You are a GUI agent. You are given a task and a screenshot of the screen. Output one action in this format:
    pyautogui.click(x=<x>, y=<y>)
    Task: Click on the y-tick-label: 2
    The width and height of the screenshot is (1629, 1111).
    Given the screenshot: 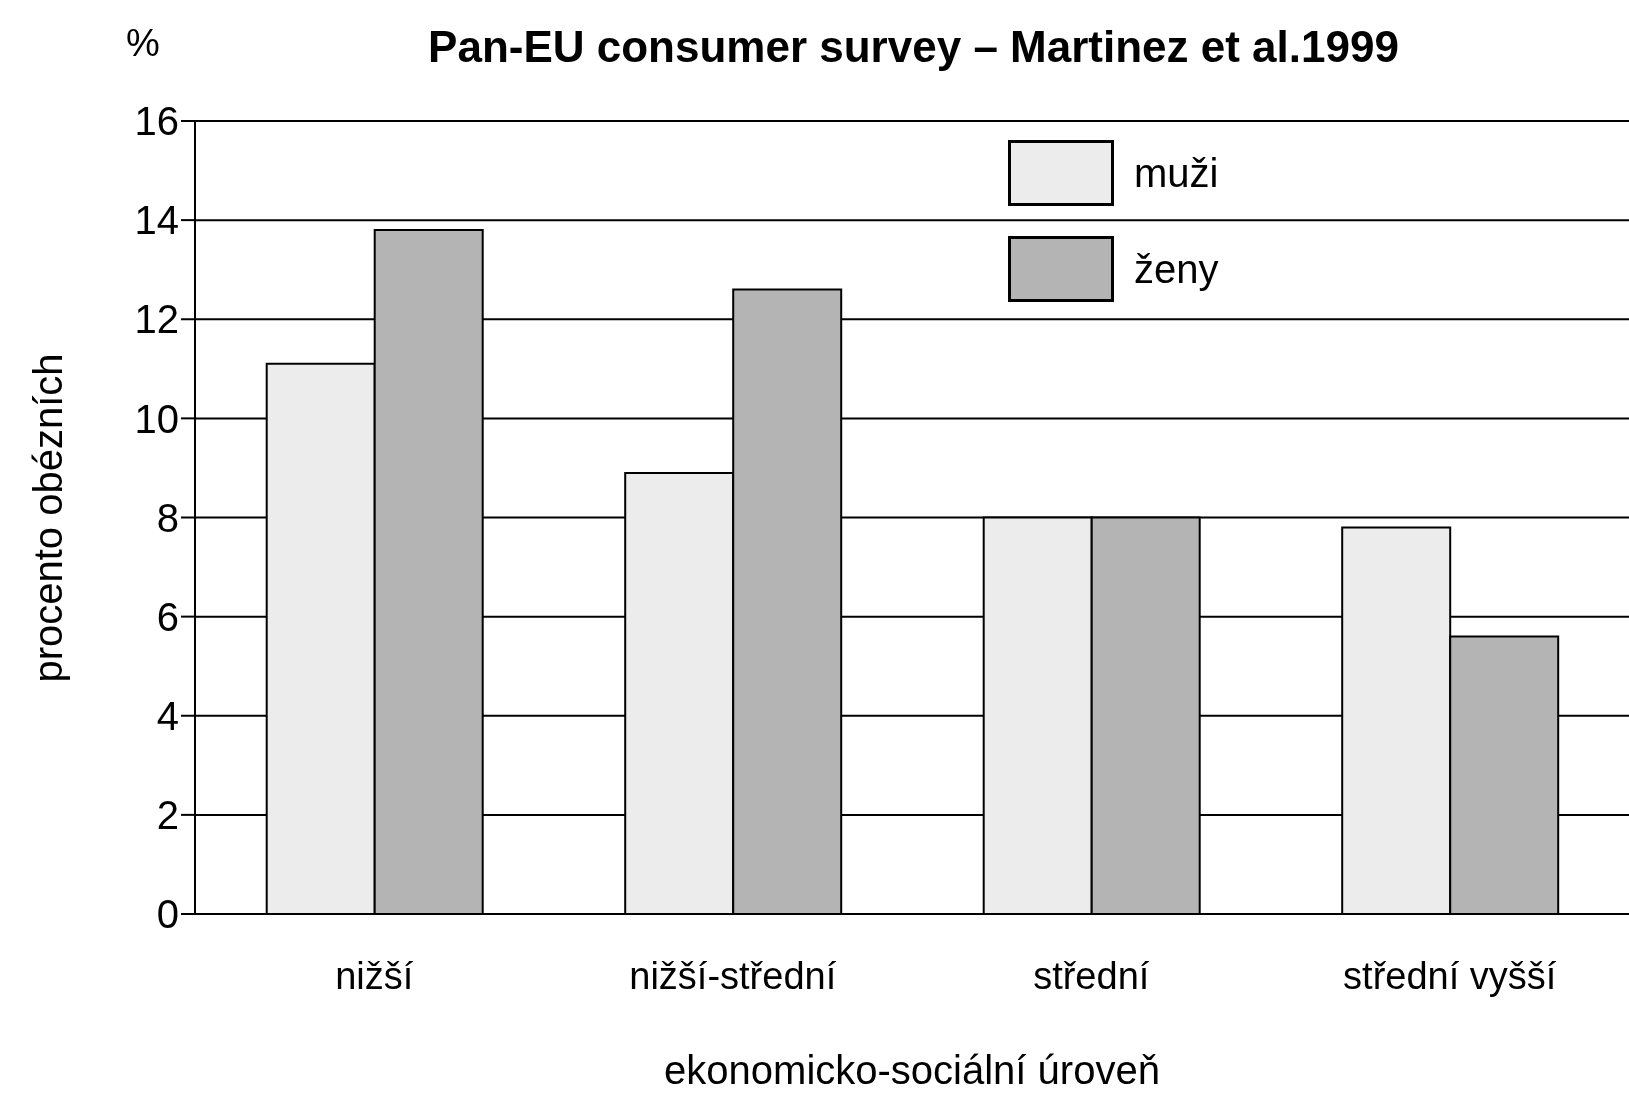 What is the action you would take?
    pyautogui.click(x=167, y=815)
    